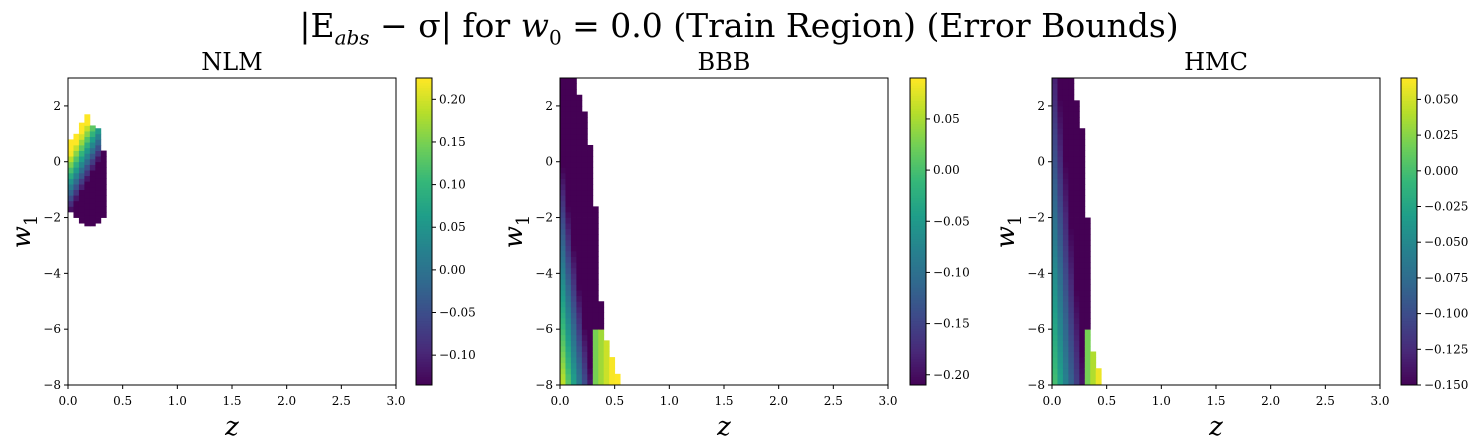  I want to click on x-tick-label: 3.0, so click(887, 401).